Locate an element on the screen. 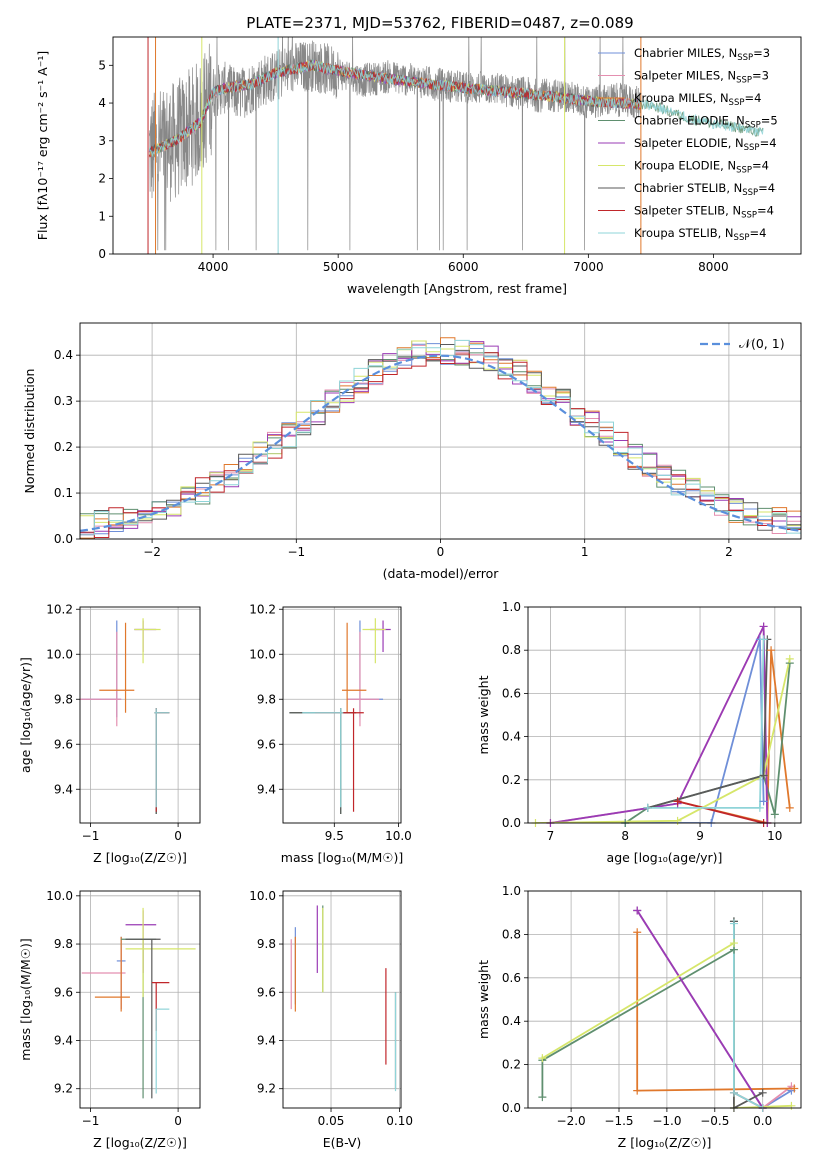 This screenshot has width=819, height=1170. legend-label: Kroupa MILES, NSSP=4 is located at coordinates (697, 99).